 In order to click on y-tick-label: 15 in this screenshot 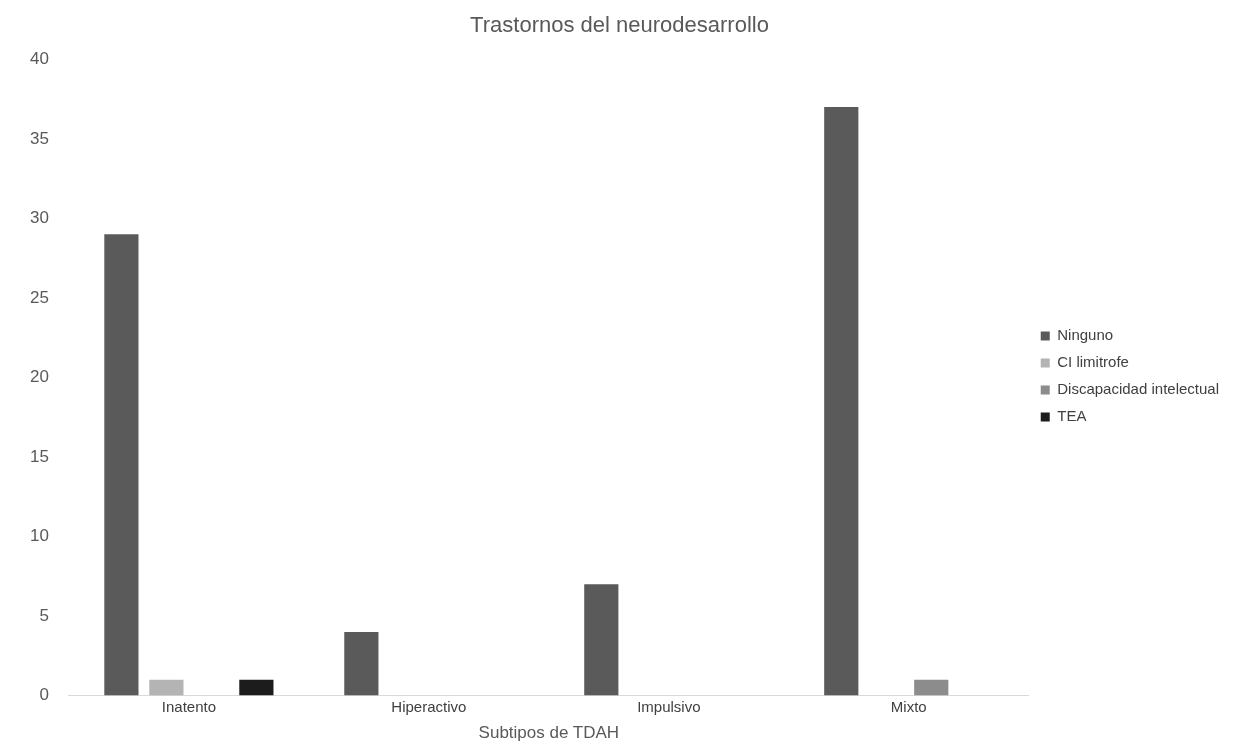, I will do `click(39, 456)`.